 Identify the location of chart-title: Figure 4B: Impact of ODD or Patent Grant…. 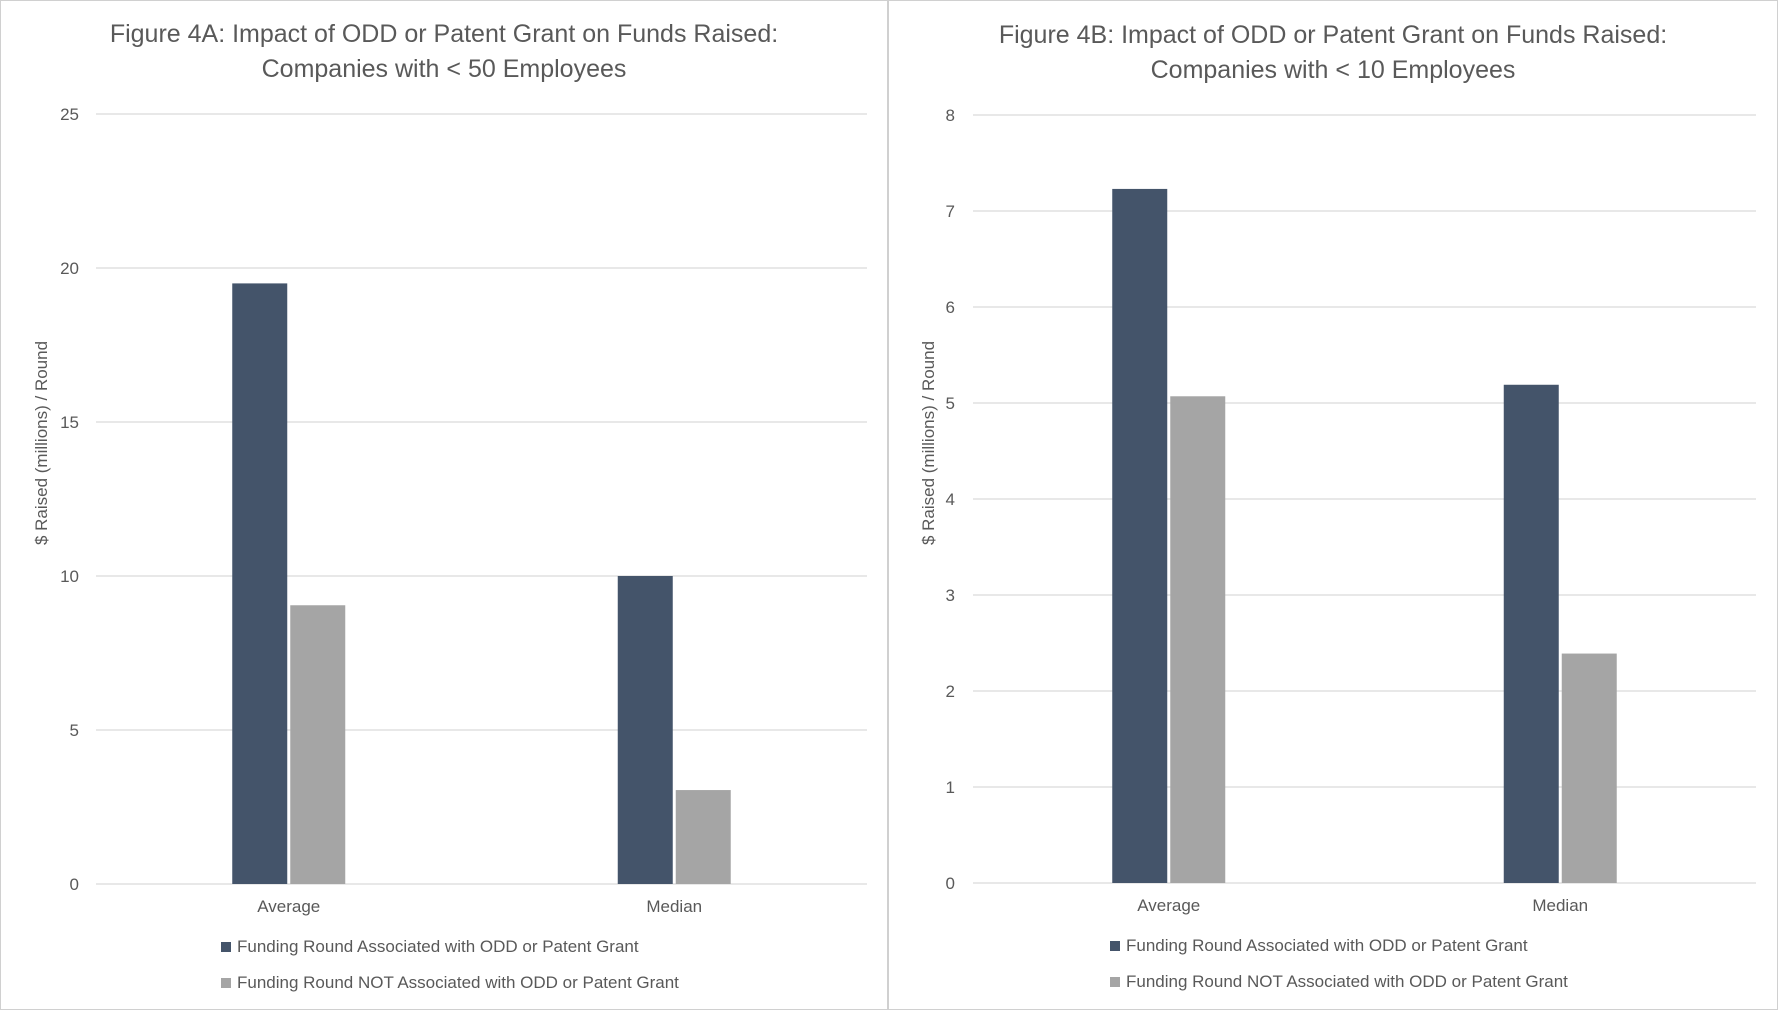
(1333, 53).